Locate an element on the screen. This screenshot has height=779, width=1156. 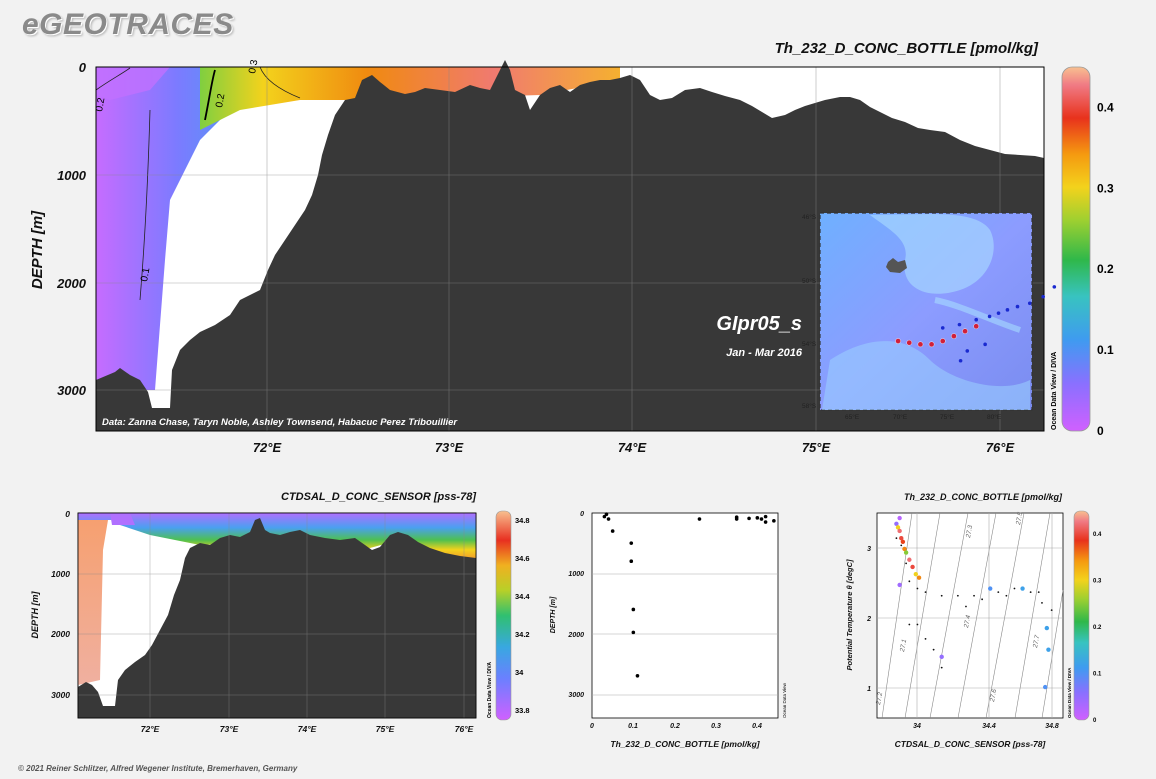
density-label: 27.5 is located at coordinates (1019, 518).